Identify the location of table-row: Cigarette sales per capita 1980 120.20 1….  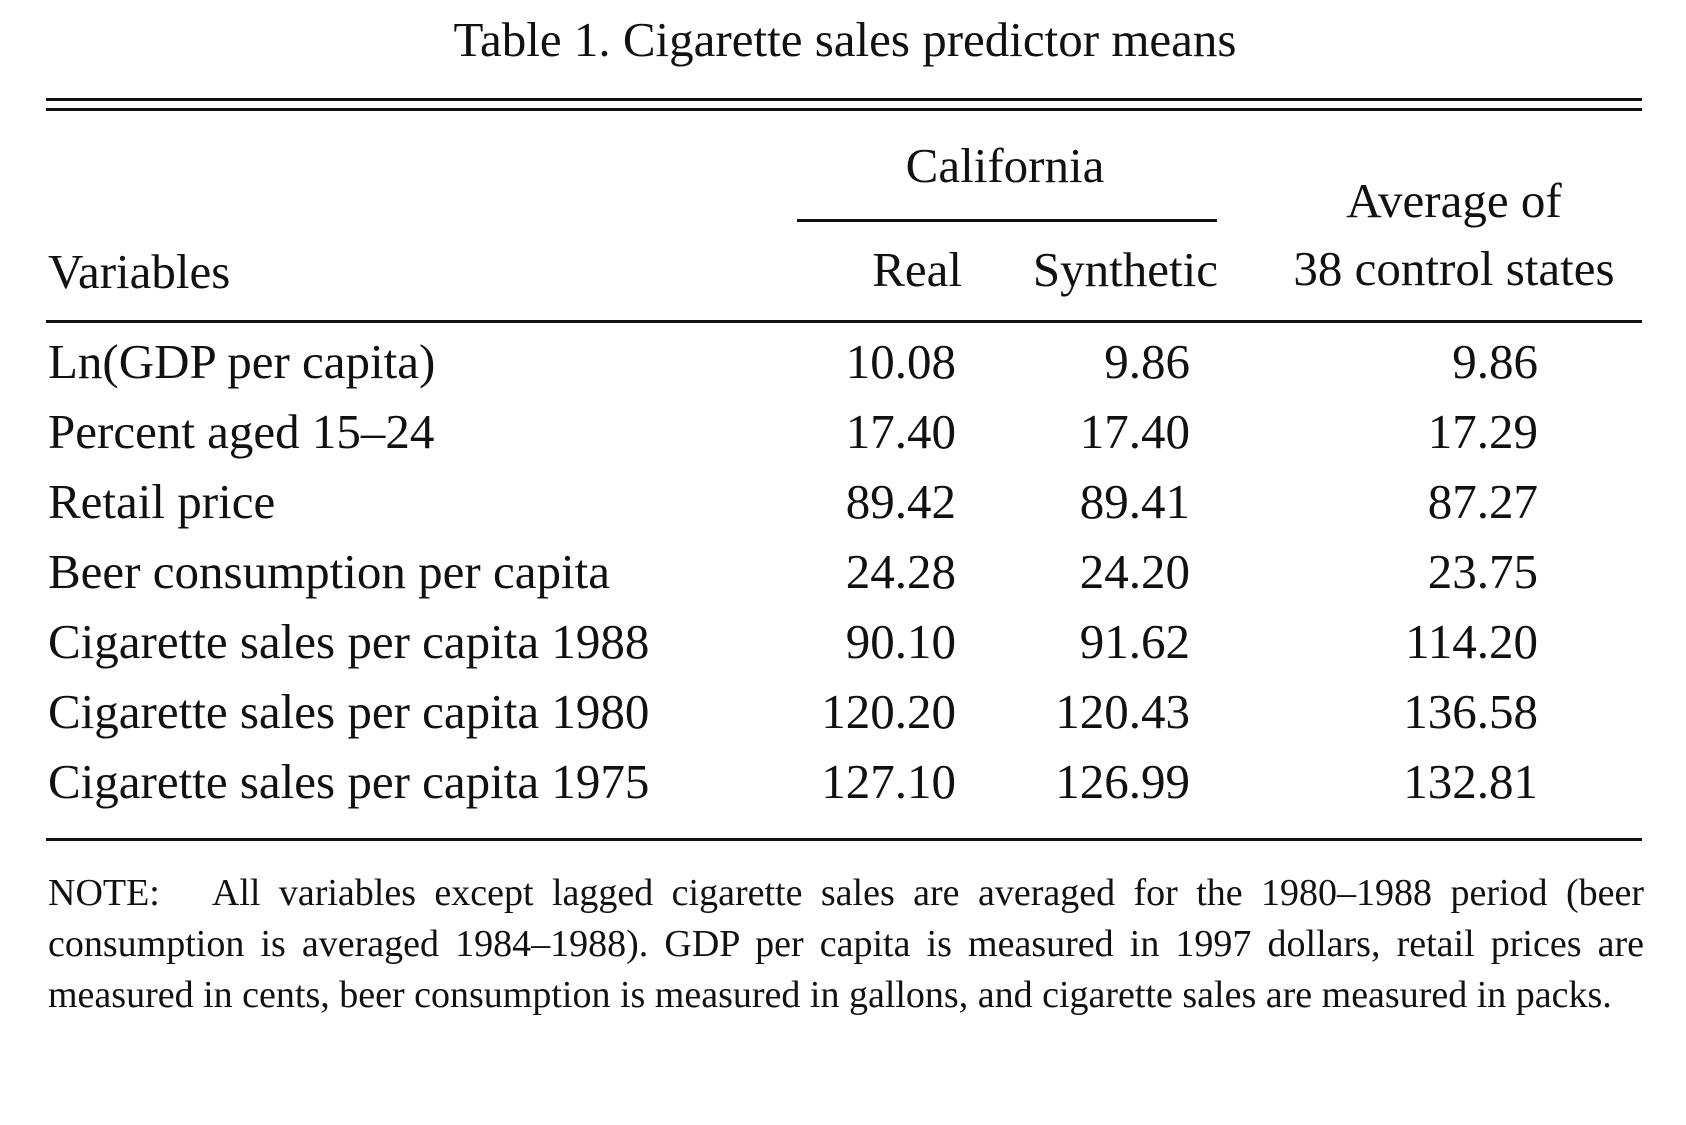
(843, 715).